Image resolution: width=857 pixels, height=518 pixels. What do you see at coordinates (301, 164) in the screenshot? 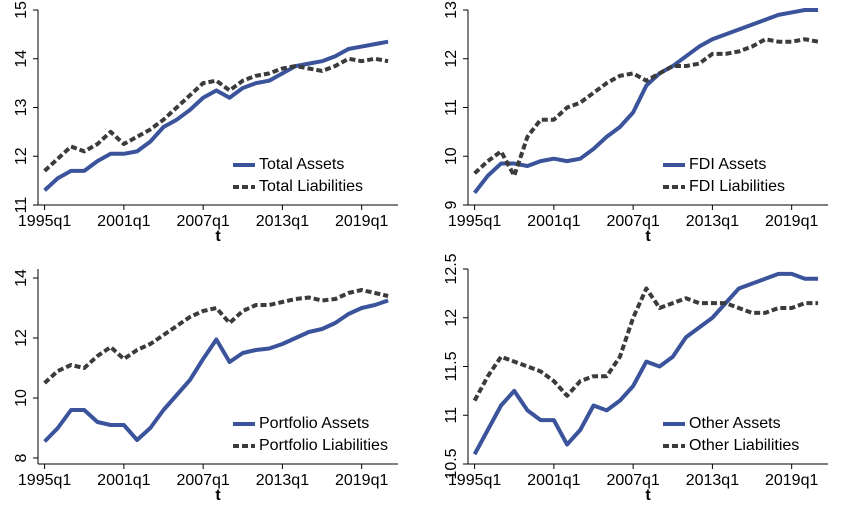
I see `legend-label: Total Assets` at bounding box center [301, 164].